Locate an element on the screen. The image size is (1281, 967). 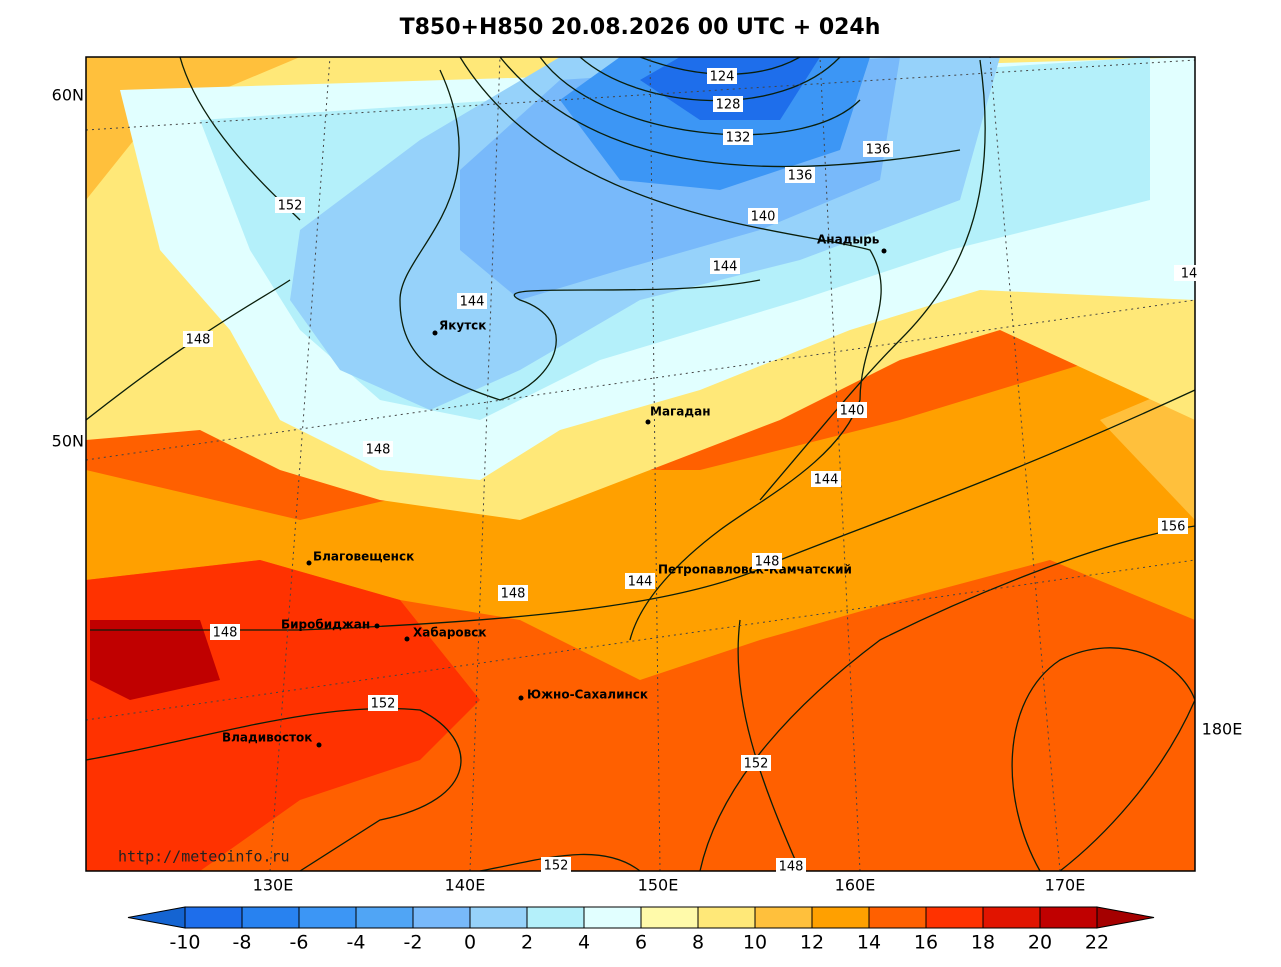
city-label: Благовещенск is located at coordinates (363, 557).